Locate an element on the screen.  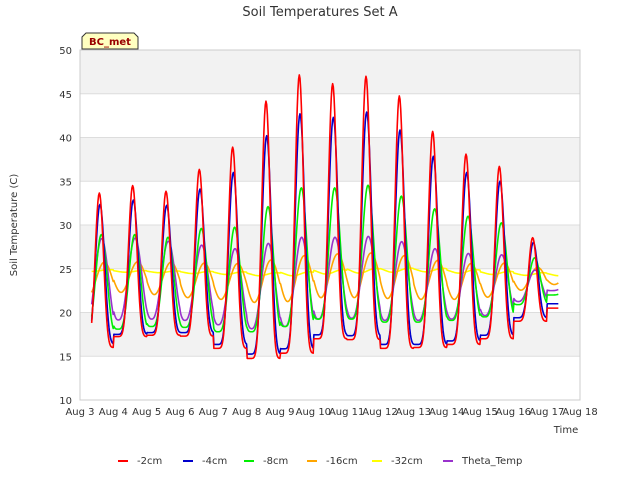
legend-item-32cm: -32cm is located at coordinates (397, 461).